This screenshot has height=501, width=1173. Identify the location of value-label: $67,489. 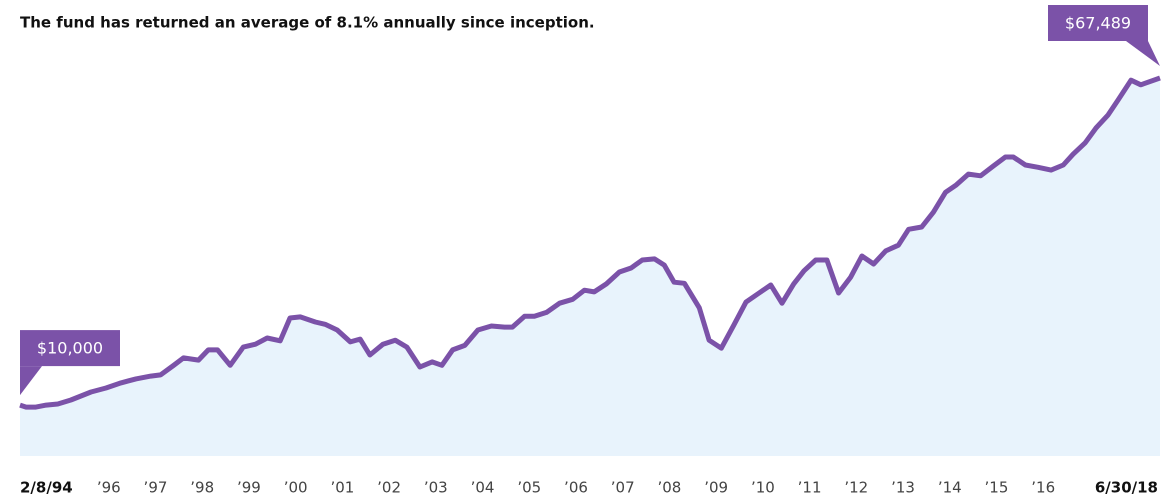
(1098, 23).